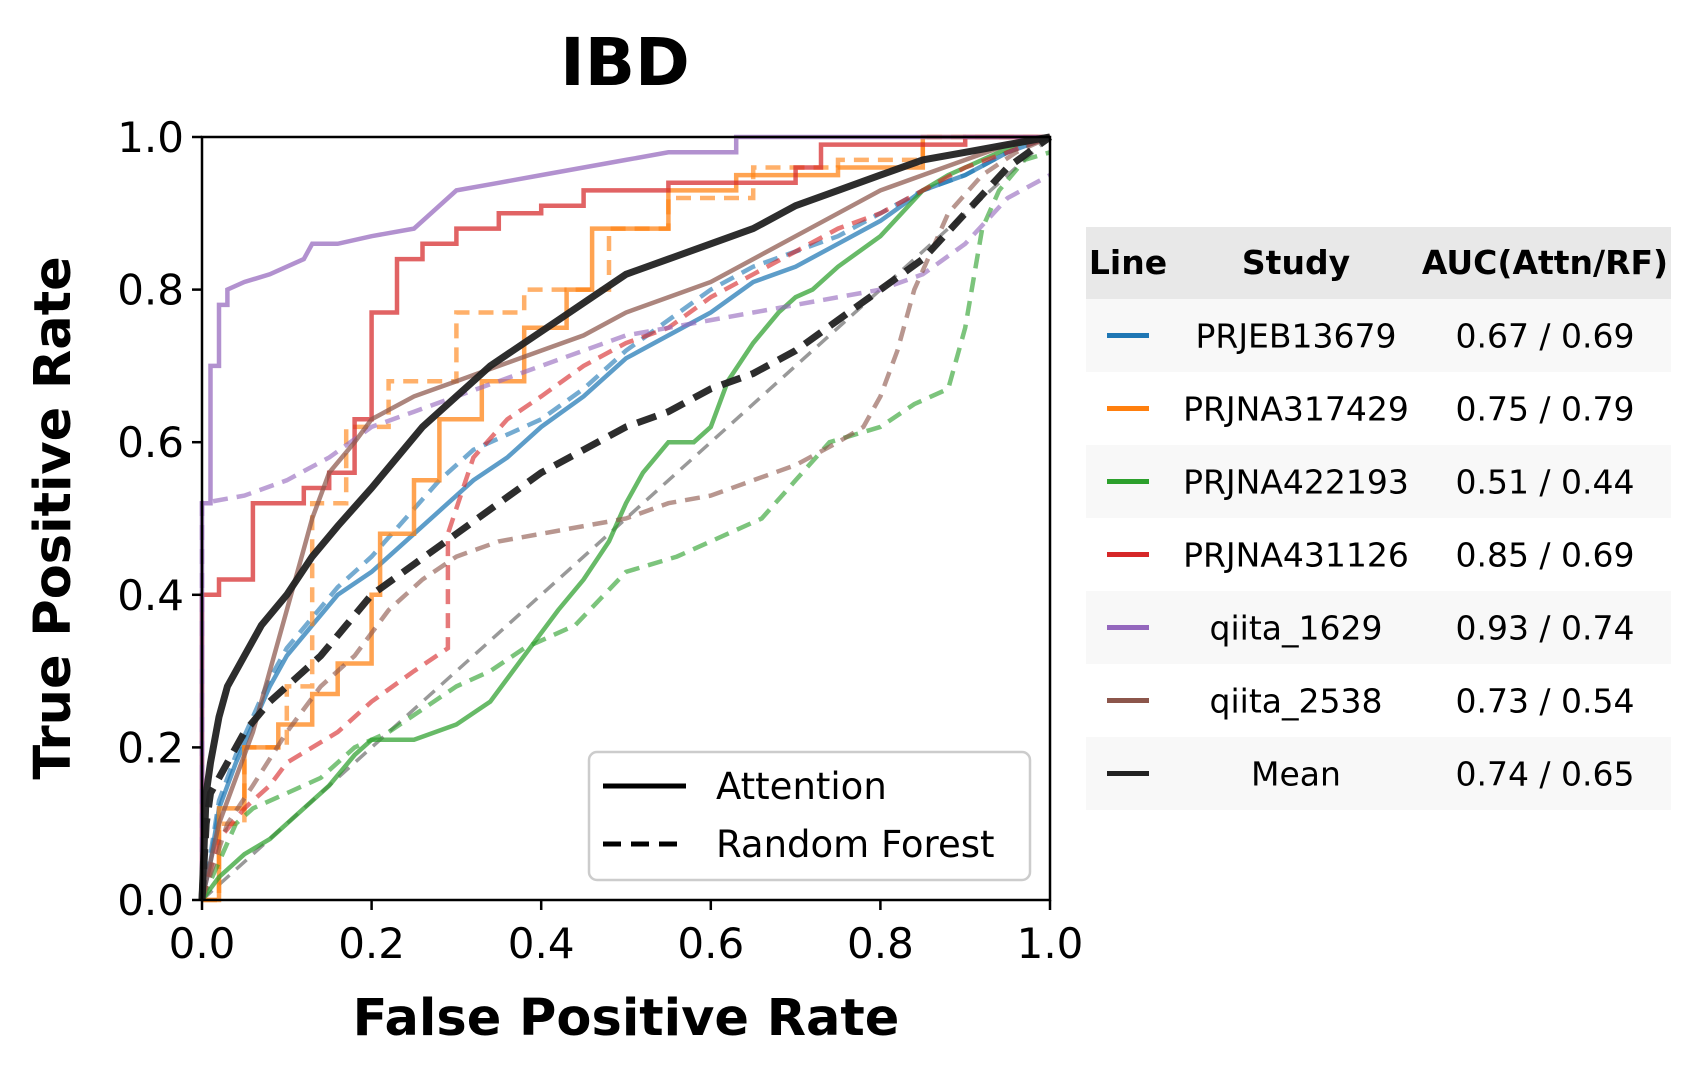  What do you see at coordinates (1296, 262) in the screenshot?
I see `table-header-study: Study` at bounding box center [1296, 262].